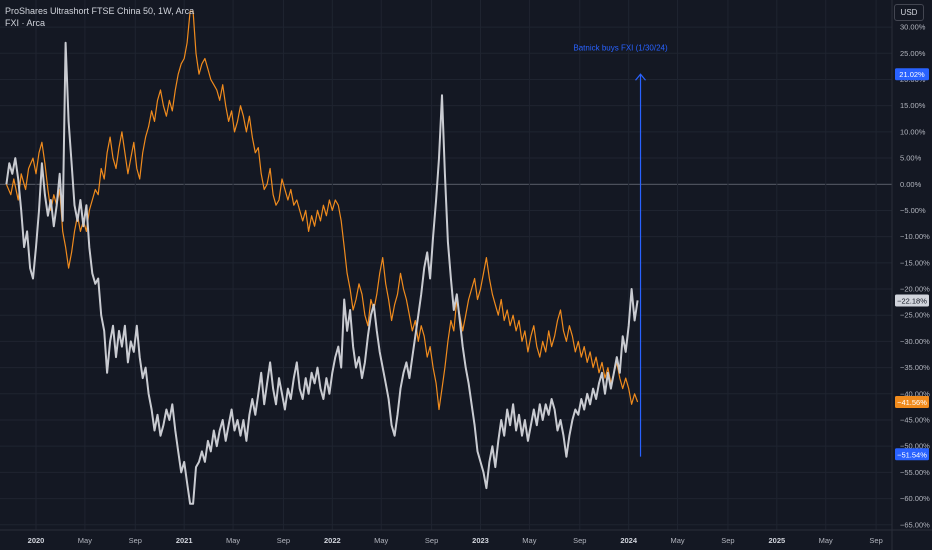  I want to click on fxp-last-value-tag-bg, so click(912, 300).